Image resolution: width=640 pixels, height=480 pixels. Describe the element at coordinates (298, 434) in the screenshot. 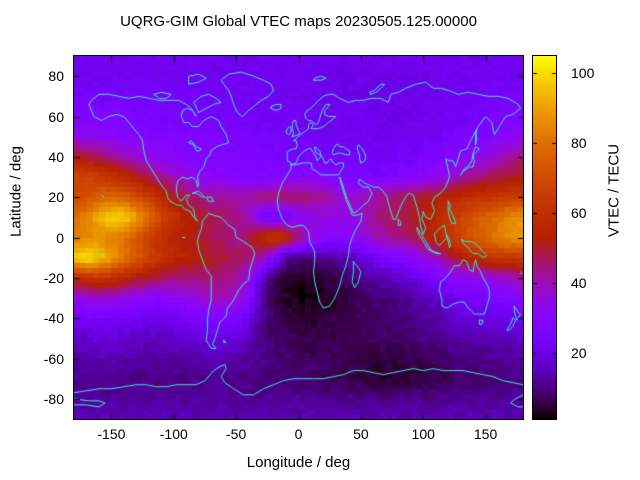

I see `x-tick-label: 0` at that location.